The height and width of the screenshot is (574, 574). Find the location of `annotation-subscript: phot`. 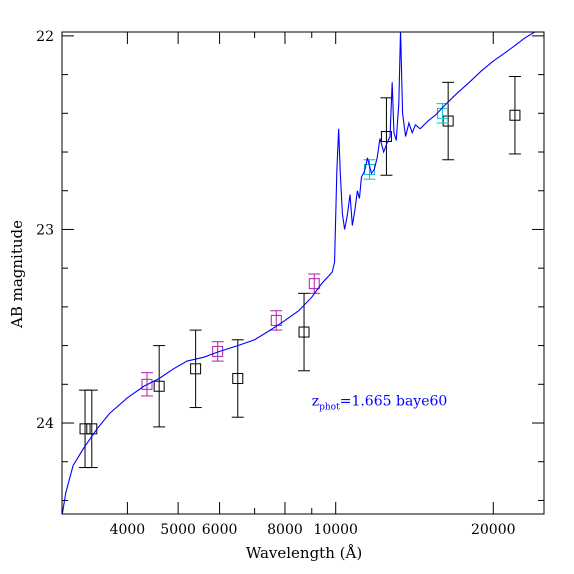

annotation-subscript: phot is located at coordinates (329, 408).